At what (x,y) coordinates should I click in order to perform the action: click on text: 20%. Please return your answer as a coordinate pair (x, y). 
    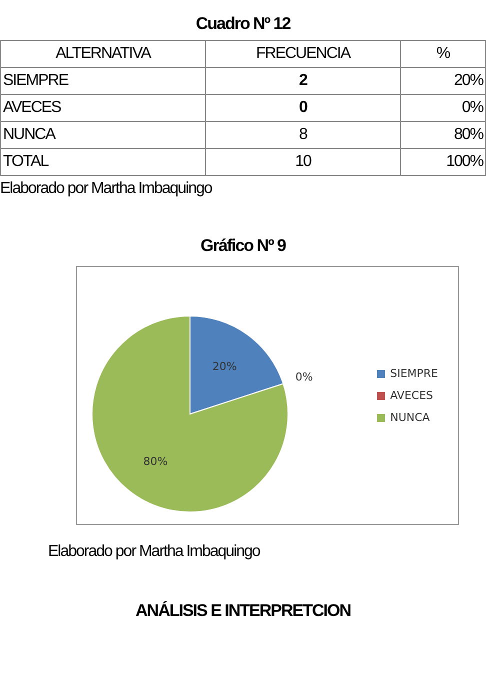
    Looking at the image, I should click on (468, 80).